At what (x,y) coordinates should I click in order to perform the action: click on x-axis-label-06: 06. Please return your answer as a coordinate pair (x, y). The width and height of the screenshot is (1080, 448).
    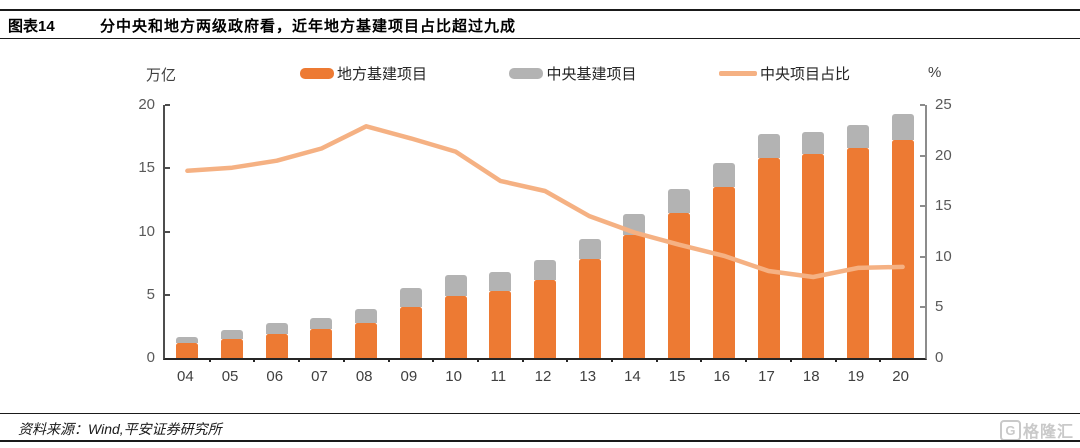
    Looking at the image, I should click on (275, 376).